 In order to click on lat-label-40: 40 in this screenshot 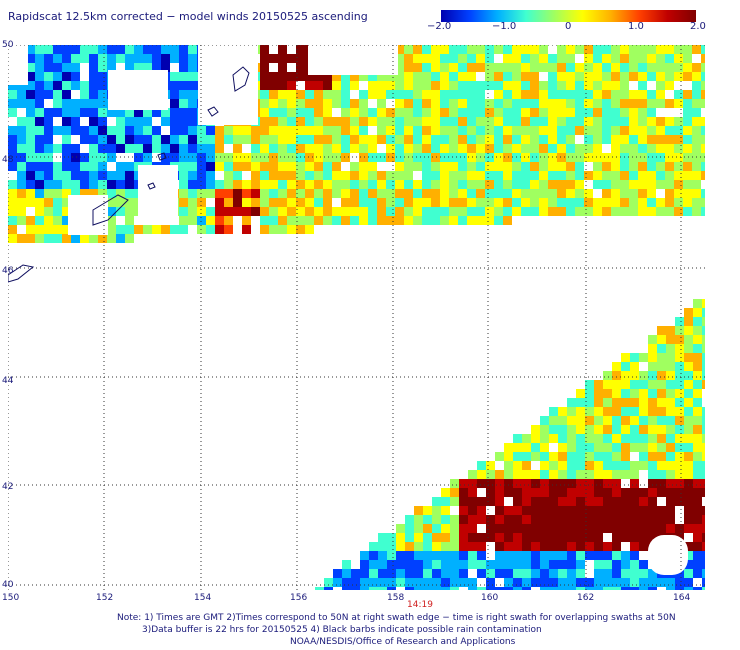, I will do `click(8, 585)`.